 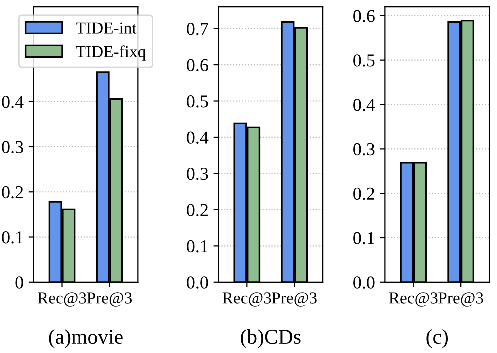 I want to click on y-tick-label: 0, so click(x=20, y=282).